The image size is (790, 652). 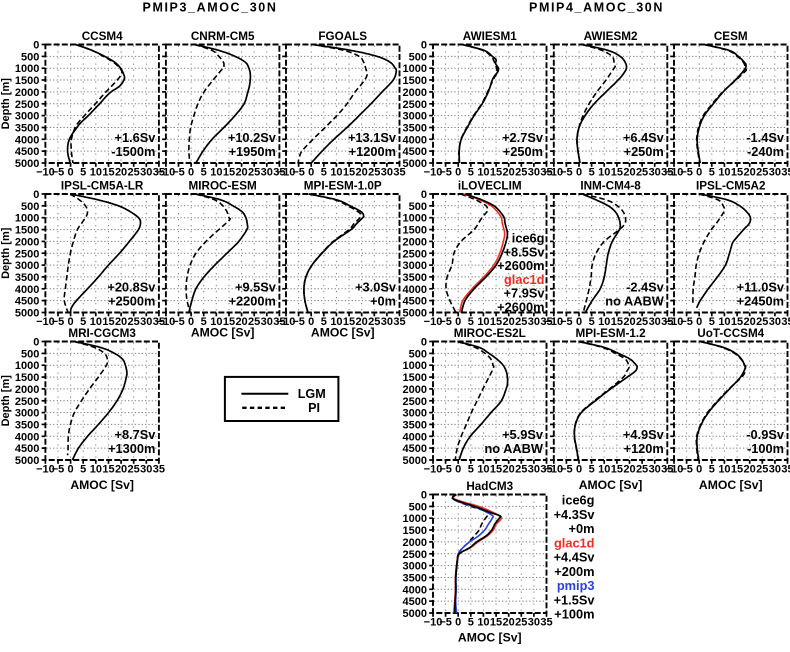 What do you see at coordinates (611, 36) in the screenshot?
I see `svg-text: AWIESM2` at bounding box center [611, 36].